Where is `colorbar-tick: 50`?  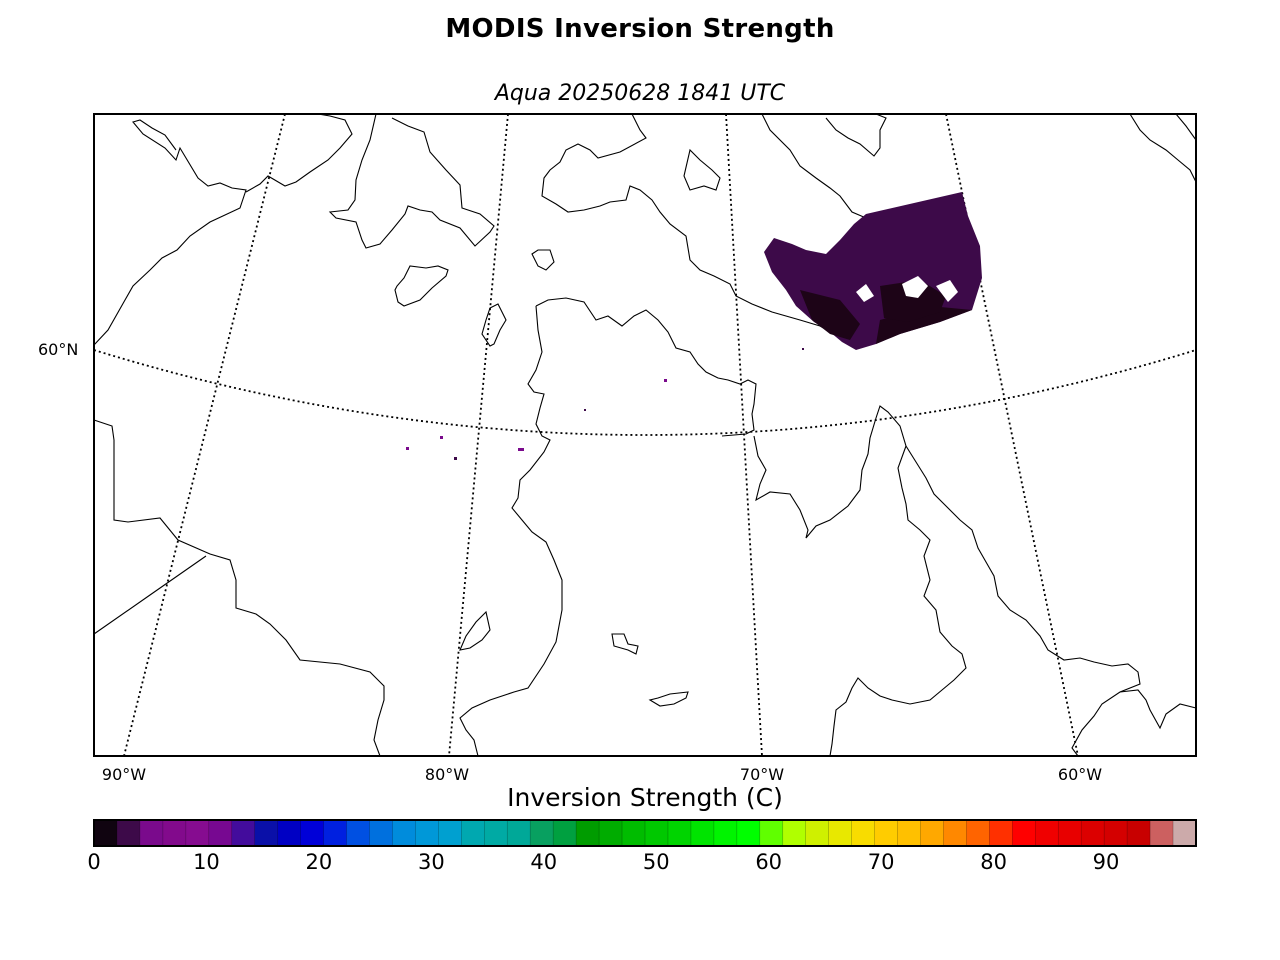
colorbar-tick: 50 is located at coordinates (656, 862).